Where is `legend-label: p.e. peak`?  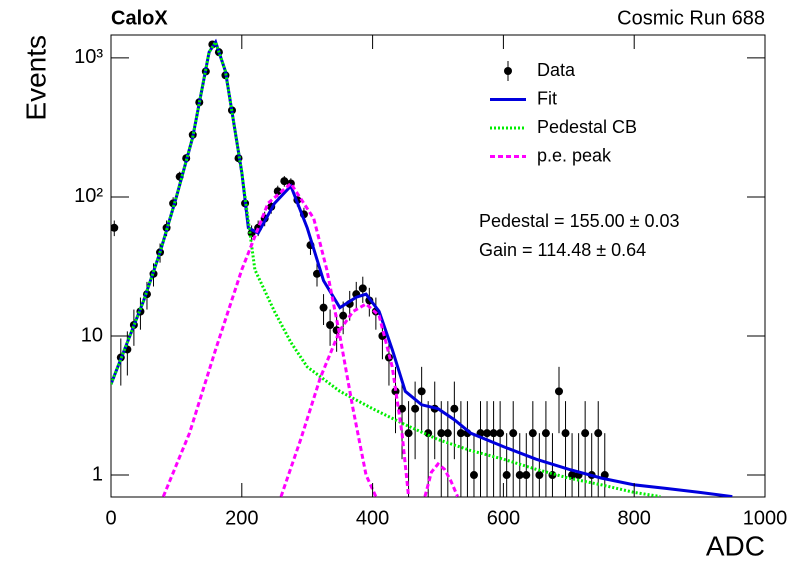 legend-label: p.e. peak is located at coordinates (574, 155).